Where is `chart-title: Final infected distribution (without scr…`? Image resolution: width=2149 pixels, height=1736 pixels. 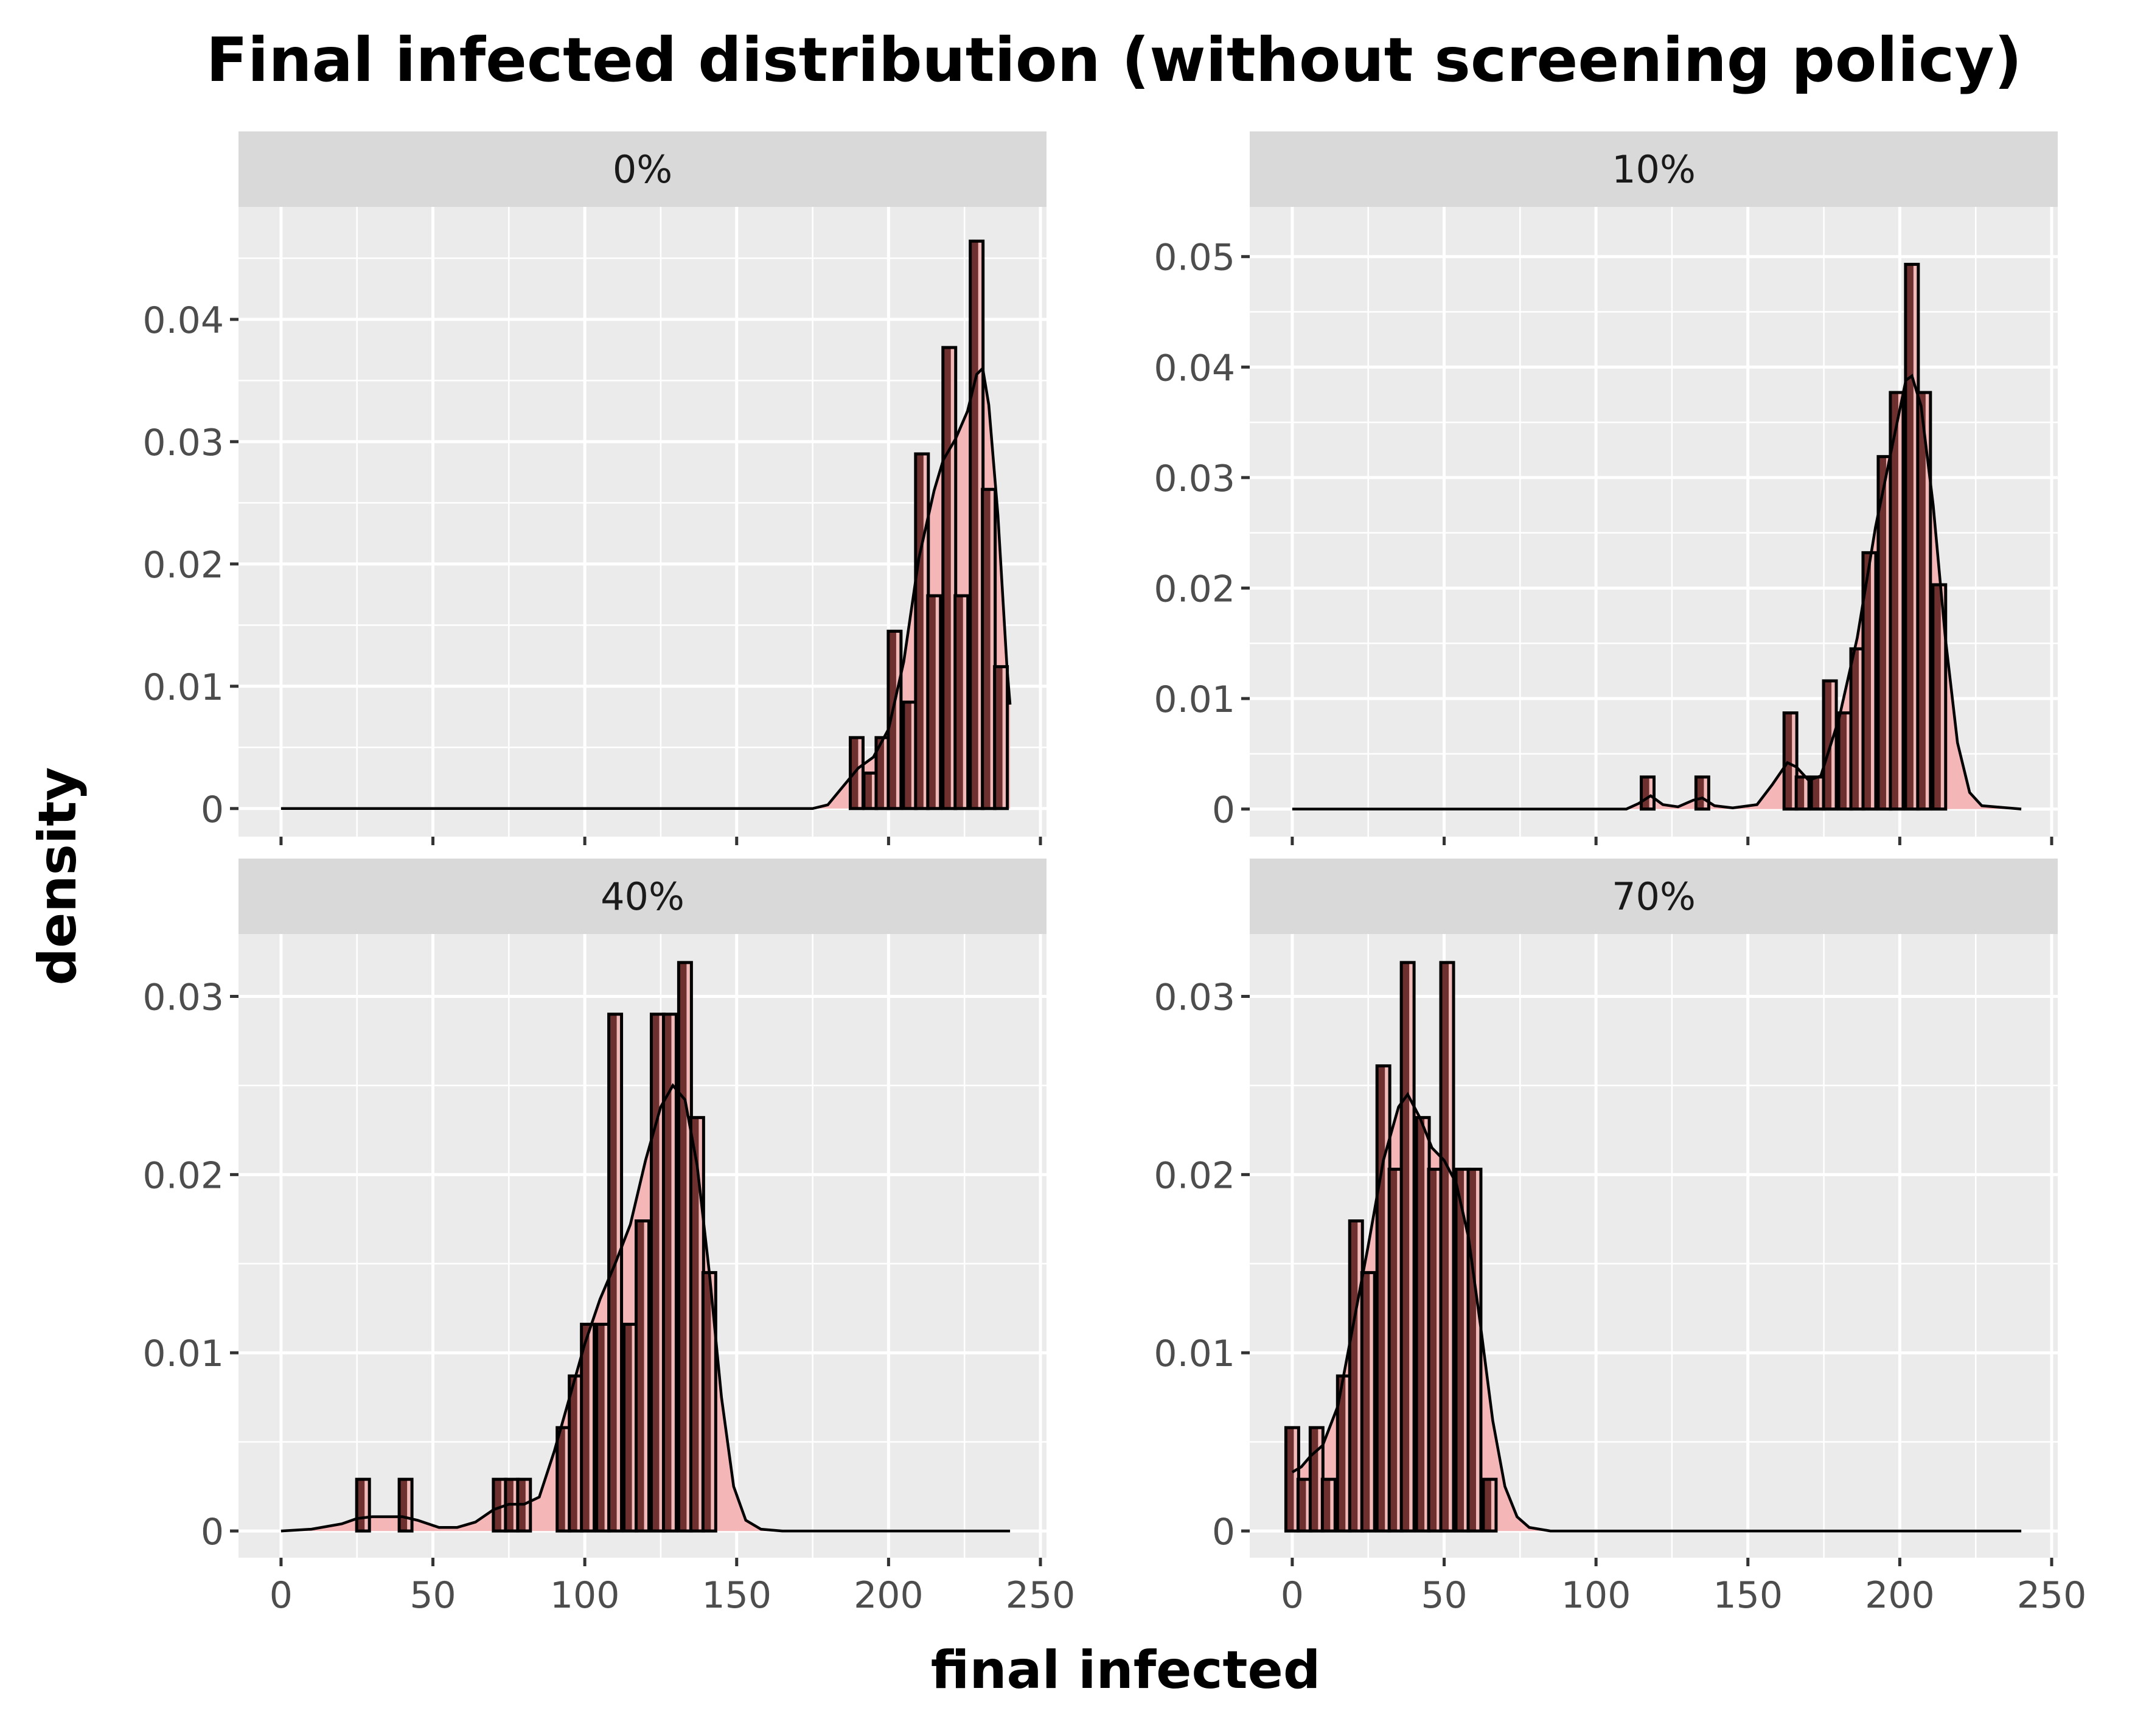
chart-title: Final infected distribution (without scr… is located at coordinates (1114, 60).